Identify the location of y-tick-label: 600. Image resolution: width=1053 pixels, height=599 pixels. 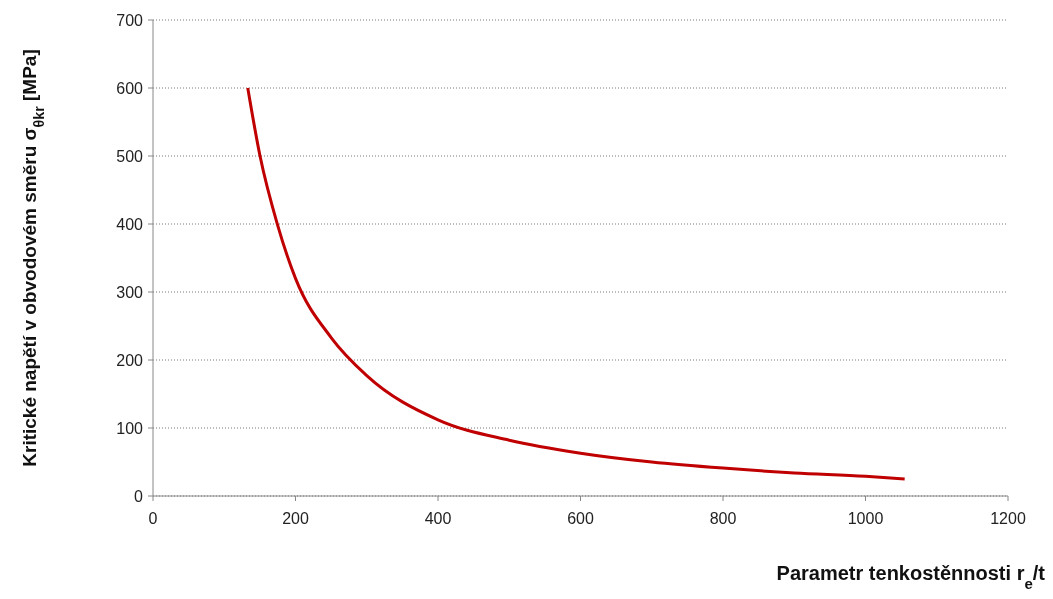
(130, 88).